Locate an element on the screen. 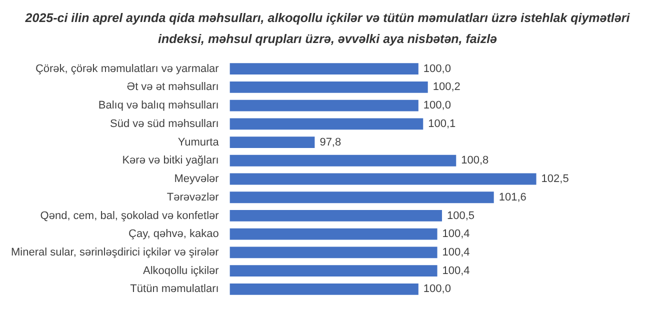  y-tick-label: Süd və süd məhsulları is located at coordinates (164, 124).